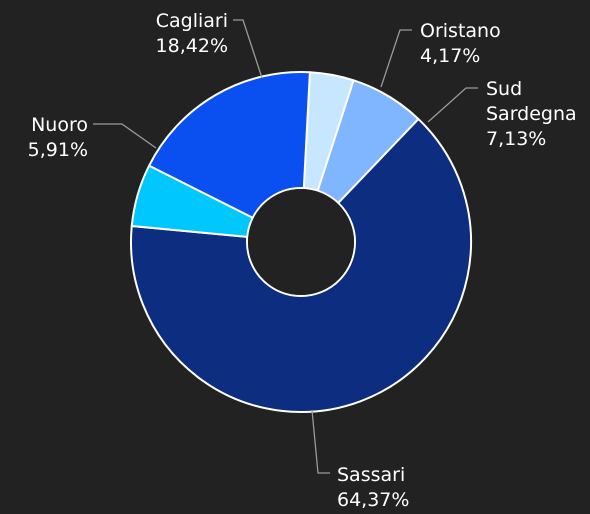  I want to click on label-value-sassari: 64,37%, so click(373, 500).